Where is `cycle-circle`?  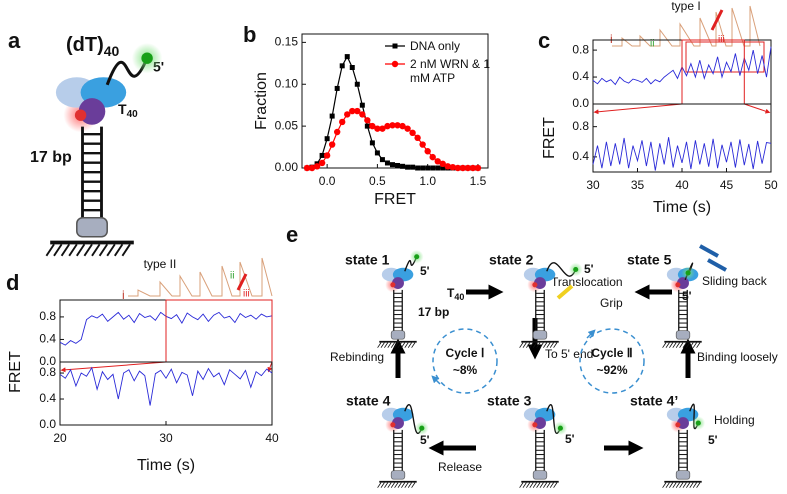 cycle-circle is located at coordinates (612, 361).